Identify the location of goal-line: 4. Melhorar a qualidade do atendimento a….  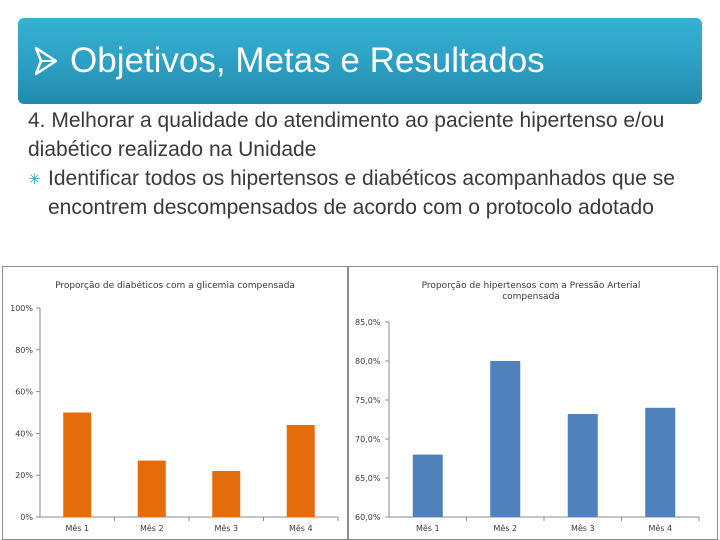
(346, 135).